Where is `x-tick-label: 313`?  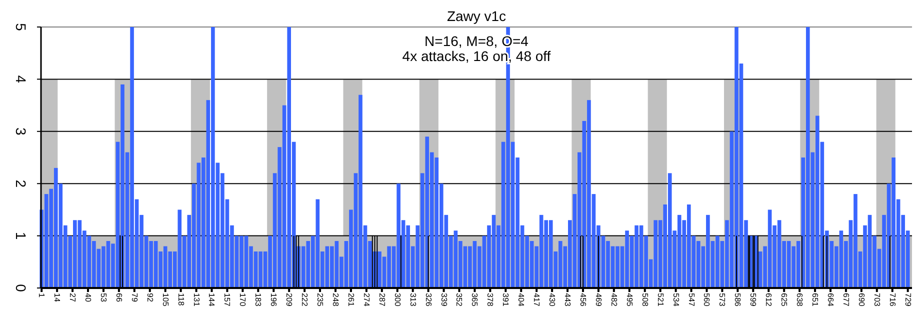 x-tick-label: 313 is located at coordinates (413, 300).